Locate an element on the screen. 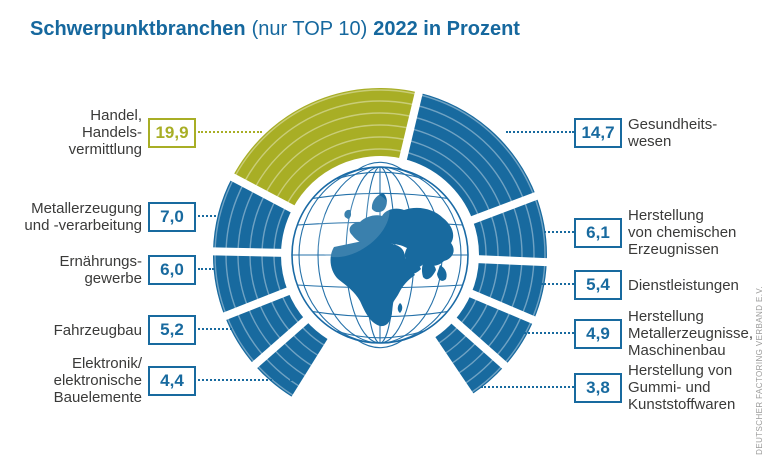  segment-4,9 is located at coordinates (494, 329).